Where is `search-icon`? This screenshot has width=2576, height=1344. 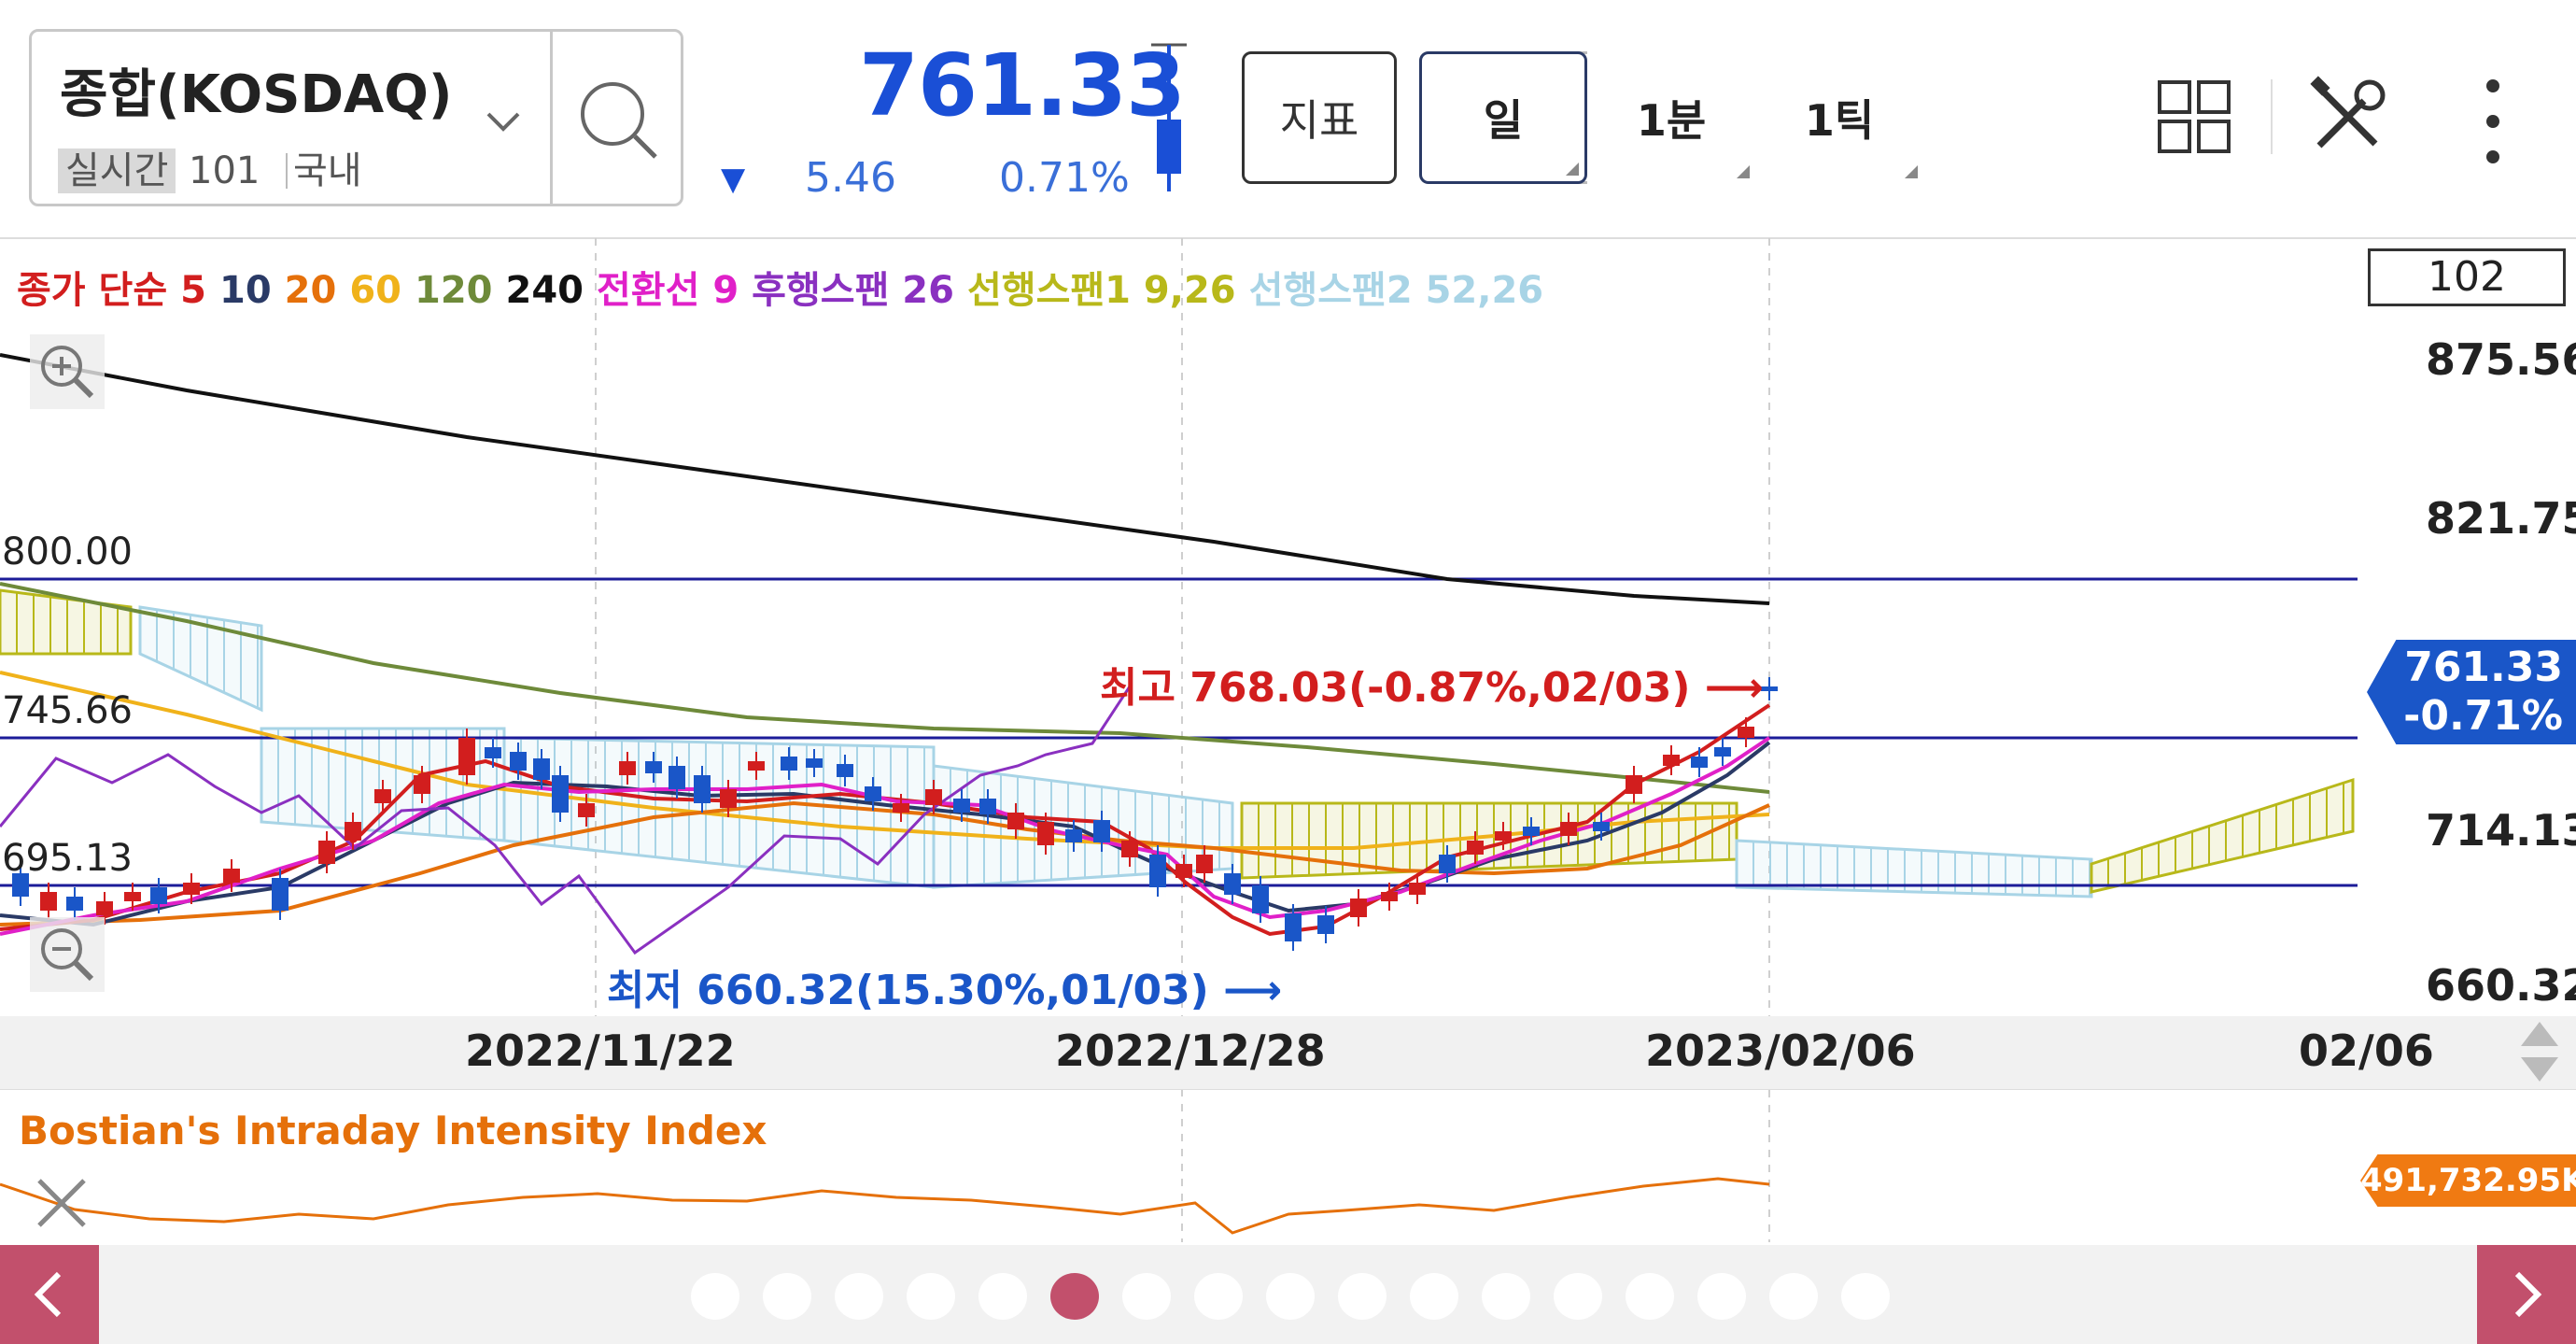
search-icon is located at coordinates (619, 120).